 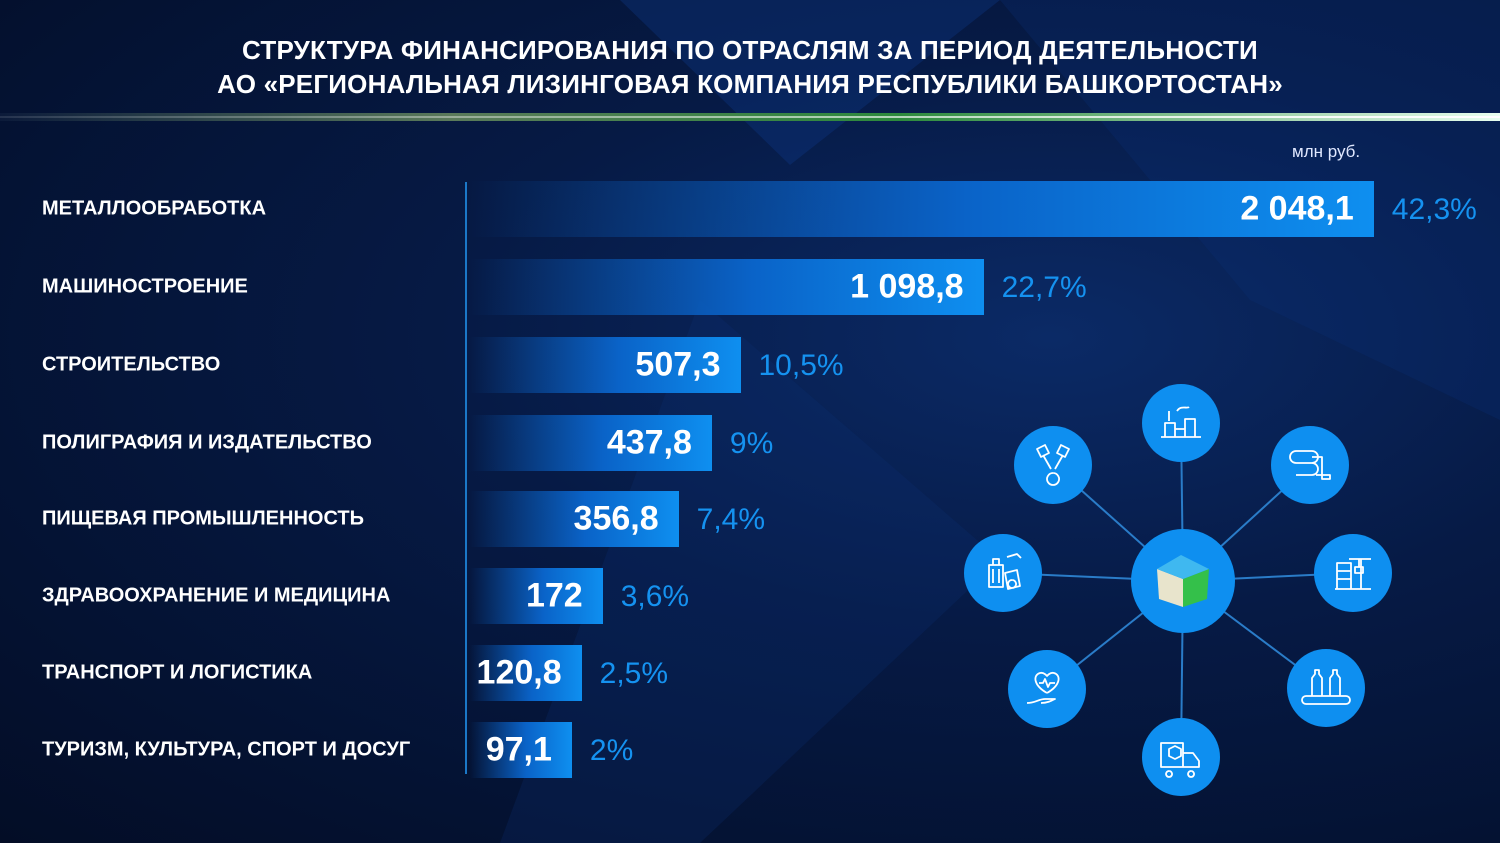 I want to click on category-label: МЕТАЛЛООБРАБОТКА, so click(x=154, y=208).